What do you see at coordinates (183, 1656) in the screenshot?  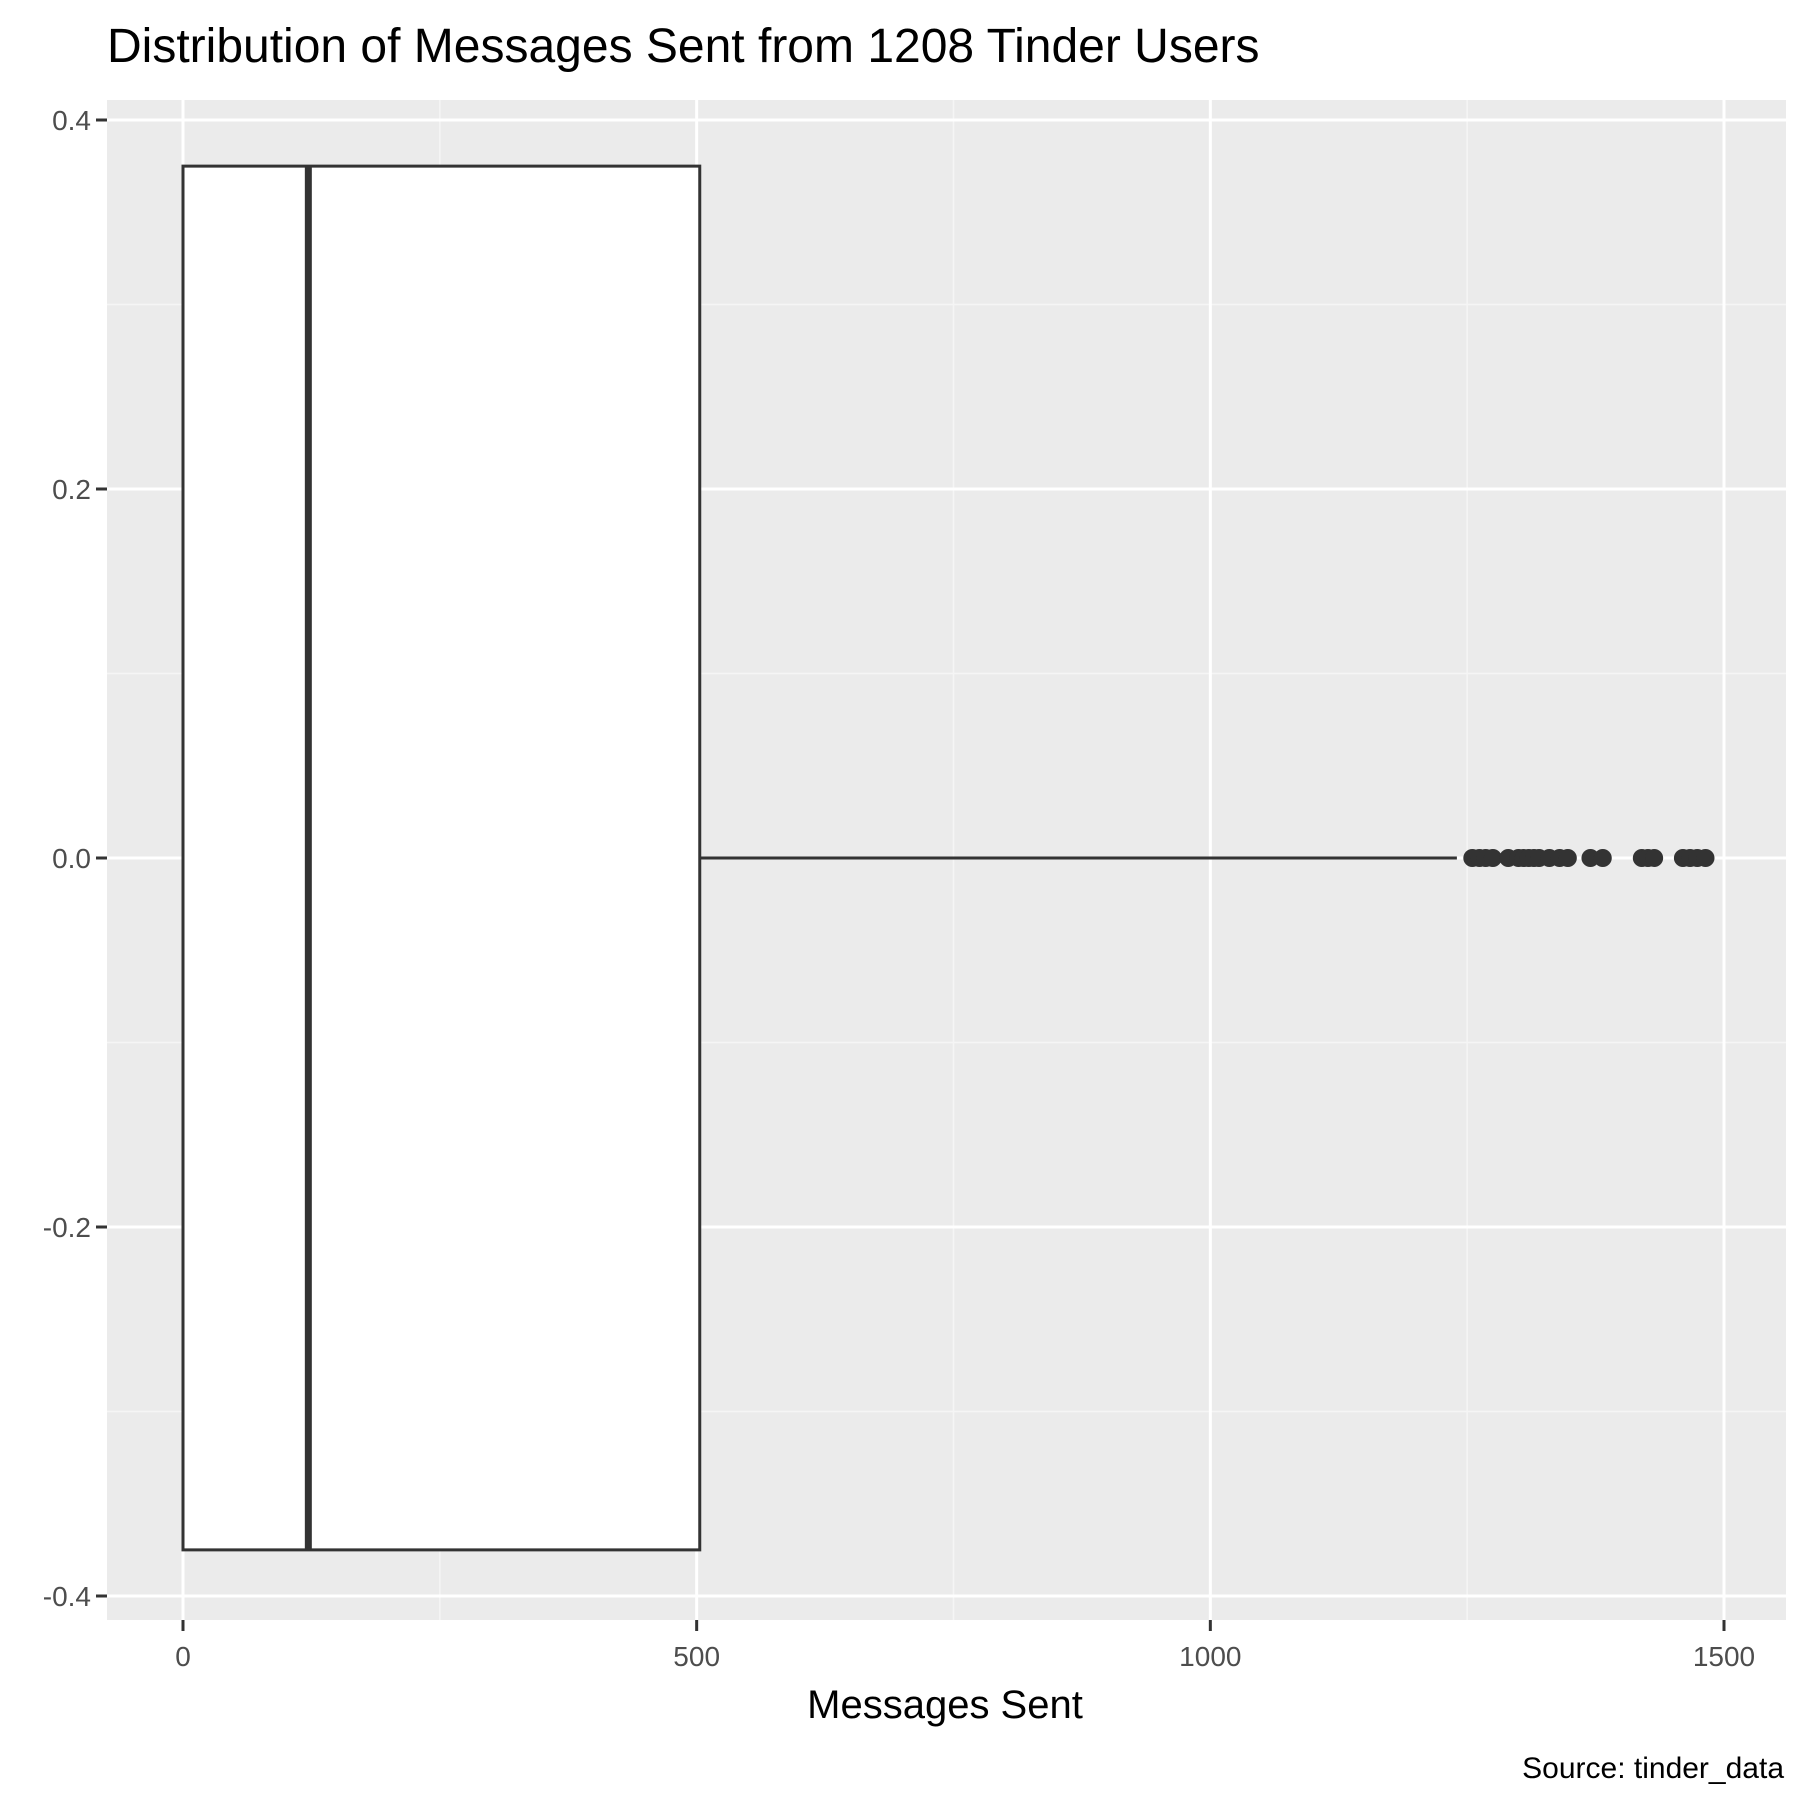 I see `x-tick-label: 0` at bounding box center [183, 1656].